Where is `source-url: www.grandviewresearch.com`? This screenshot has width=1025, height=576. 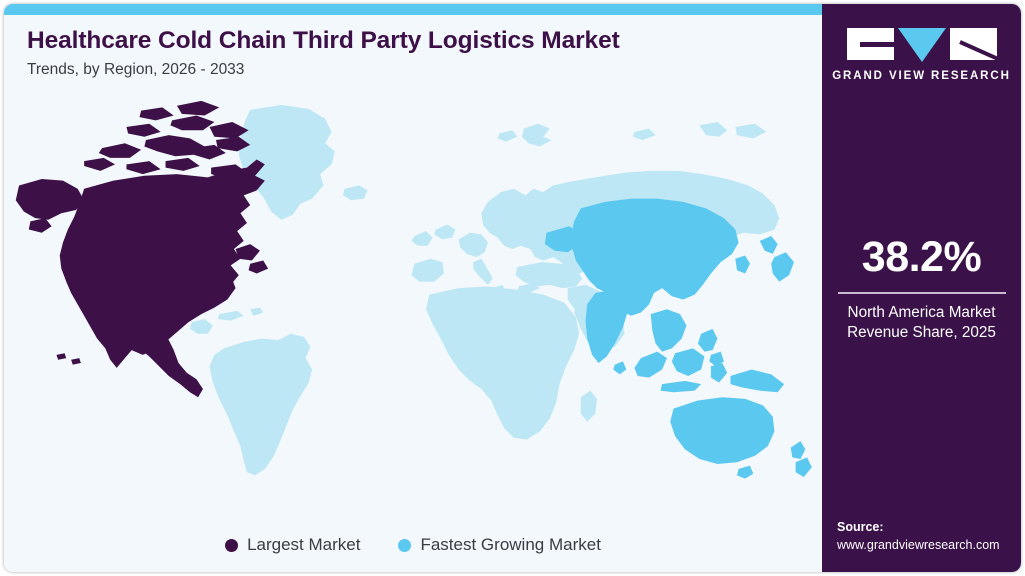 source-url: www.grandviewresearch.com is located at coordinates (918, 544).